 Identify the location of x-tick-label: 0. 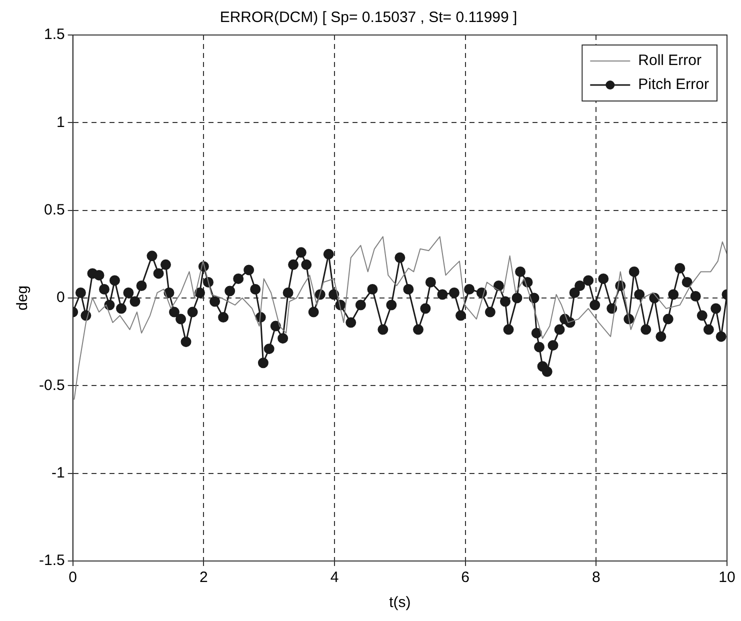
(73, 577).